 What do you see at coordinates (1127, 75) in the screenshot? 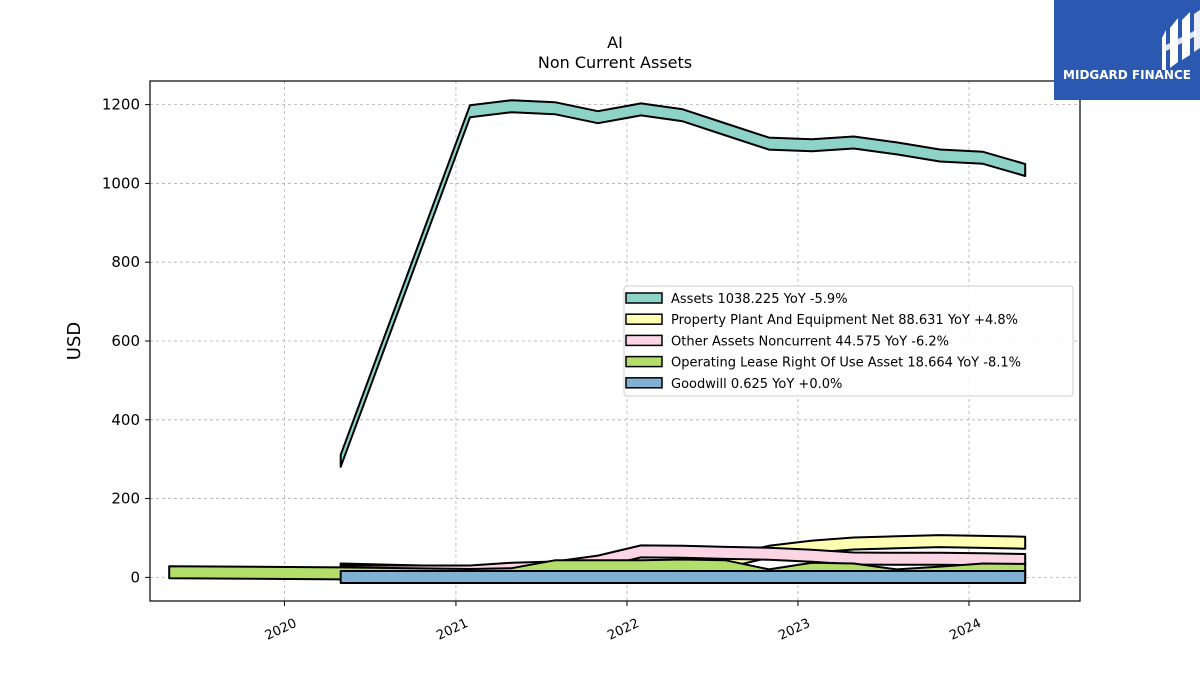
I see `brand-logo-text: MIDGARD FINANCE` at bounding box center [1127, 75].